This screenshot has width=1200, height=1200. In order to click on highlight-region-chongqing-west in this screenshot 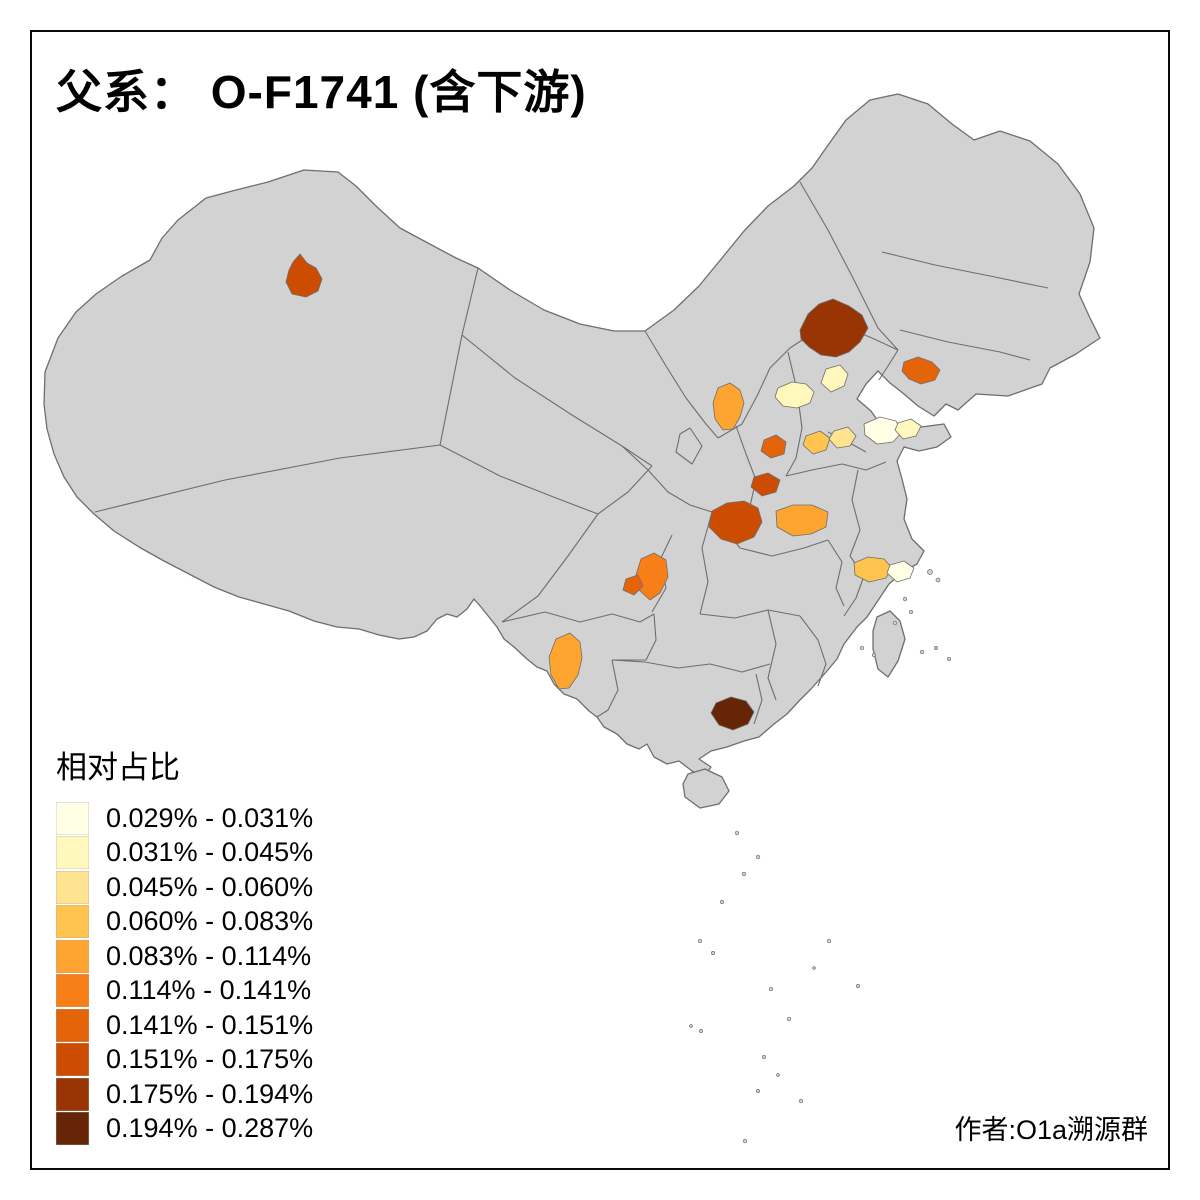, I will do `click(633, 585)`.